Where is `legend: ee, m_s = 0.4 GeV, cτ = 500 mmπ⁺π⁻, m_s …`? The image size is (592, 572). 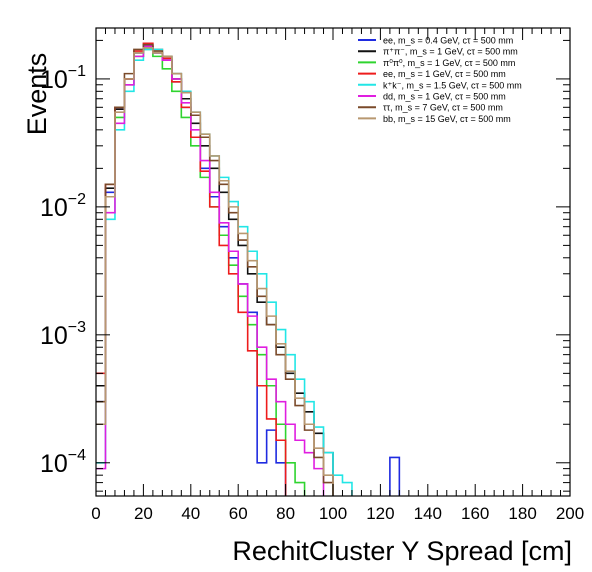 legend: ee, m_s = 0.4 GeV, cτ = 500 mmπ⁺π⁻, m_s … is located at coordinates (440, 80).